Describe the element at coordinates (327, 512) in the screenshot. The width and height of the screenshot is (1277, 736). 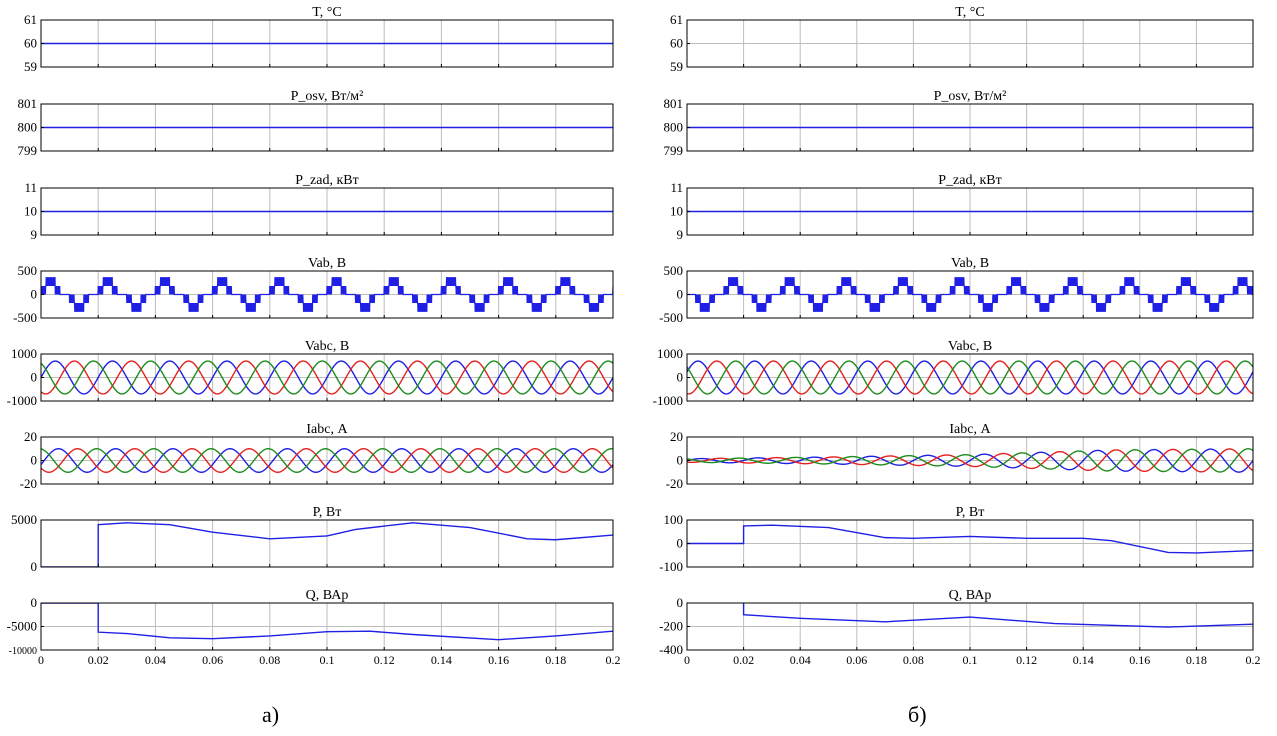
I see `subplot-title: P, Вт` at that location.